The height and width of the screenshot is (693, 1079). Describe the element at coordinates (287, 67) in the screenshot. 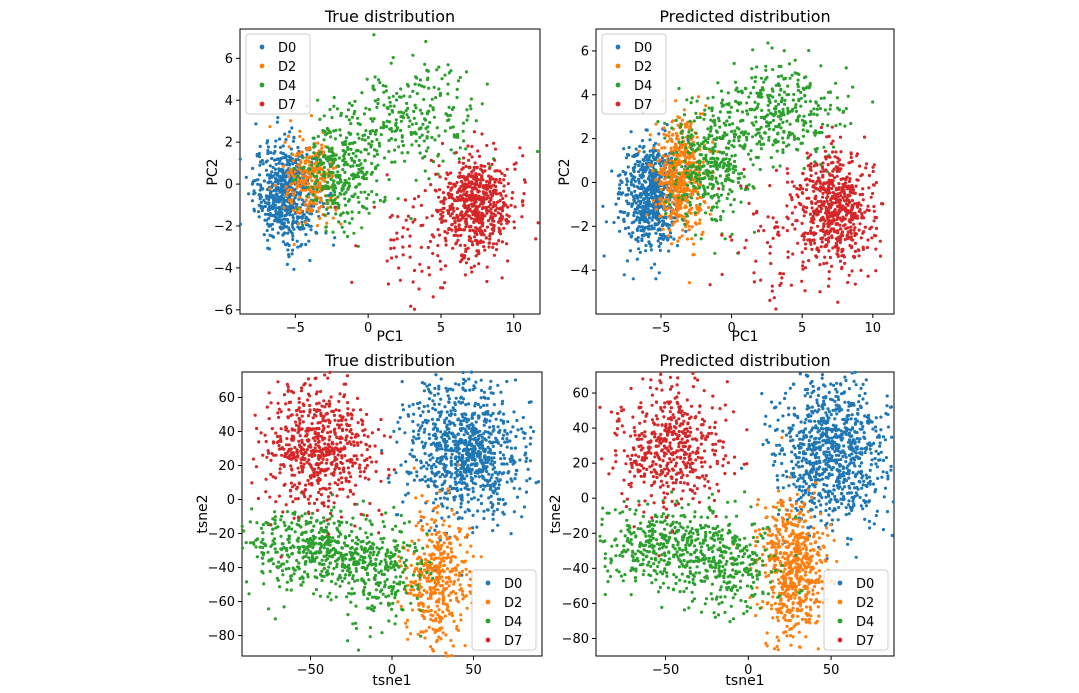

I see `legend-label: D2` at that location.